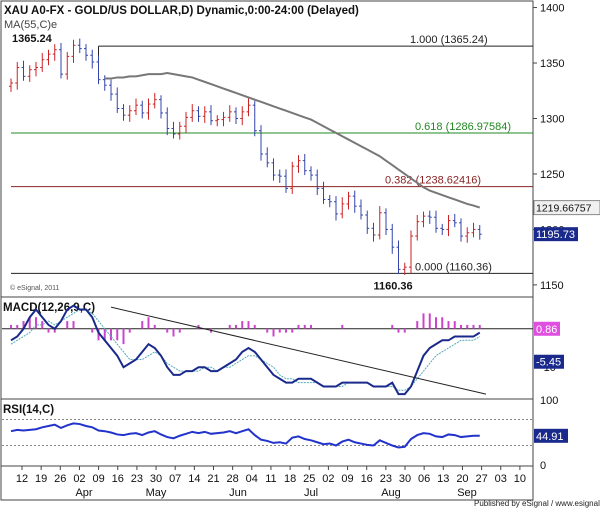 The height and width of the screenshot is (516, 600). What do you see at coordinates (22, 479) in the screenshot?
I see `x-day-label: 12` at bounding box center [22, 479].